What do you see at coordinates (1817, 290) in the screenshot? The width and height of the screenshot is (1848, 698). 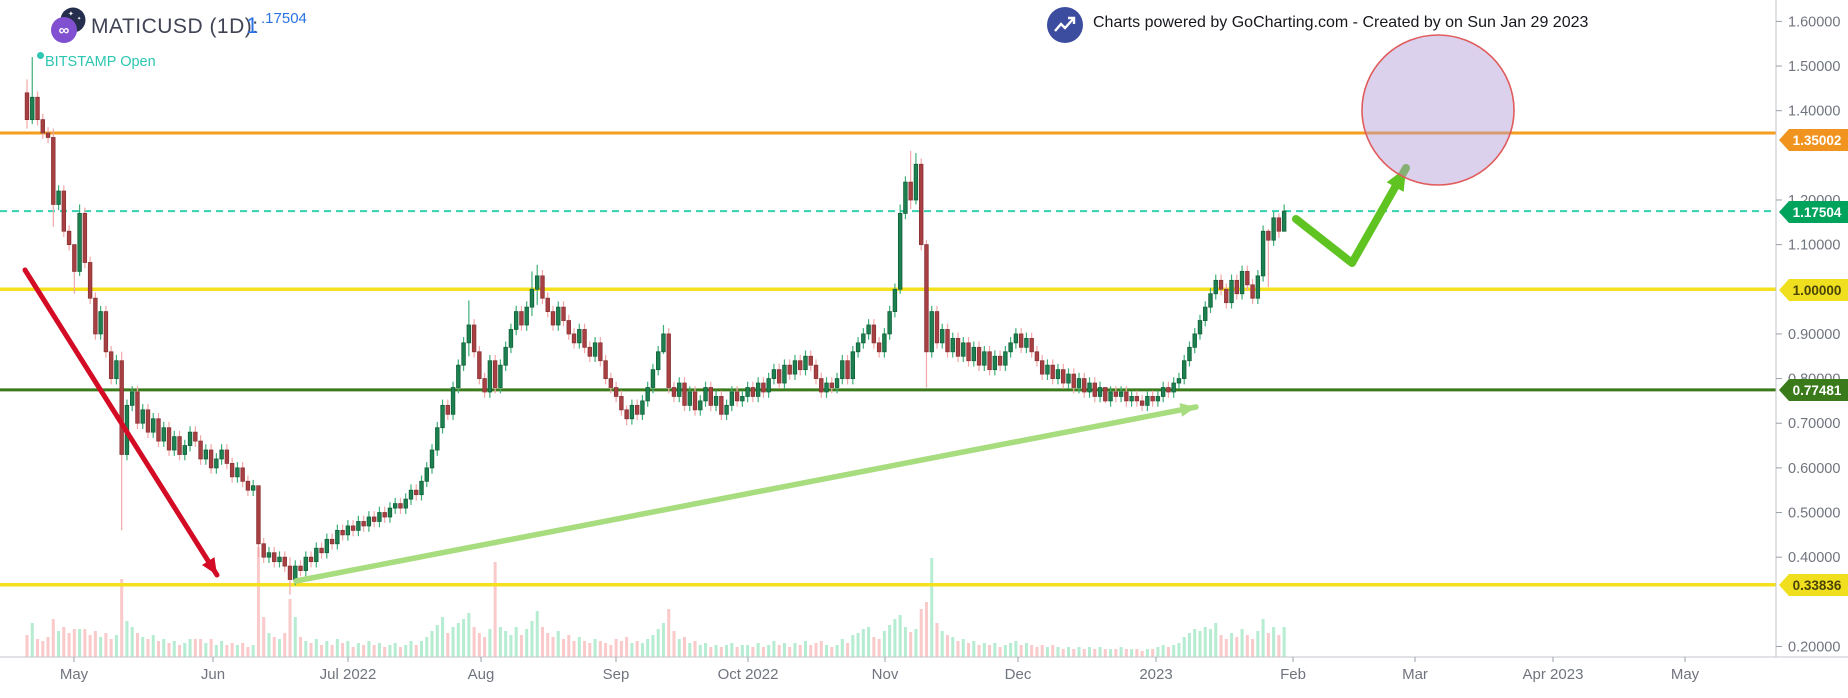 I see `price-badge-label: 1.00000` at bounding box center [1817, 290].